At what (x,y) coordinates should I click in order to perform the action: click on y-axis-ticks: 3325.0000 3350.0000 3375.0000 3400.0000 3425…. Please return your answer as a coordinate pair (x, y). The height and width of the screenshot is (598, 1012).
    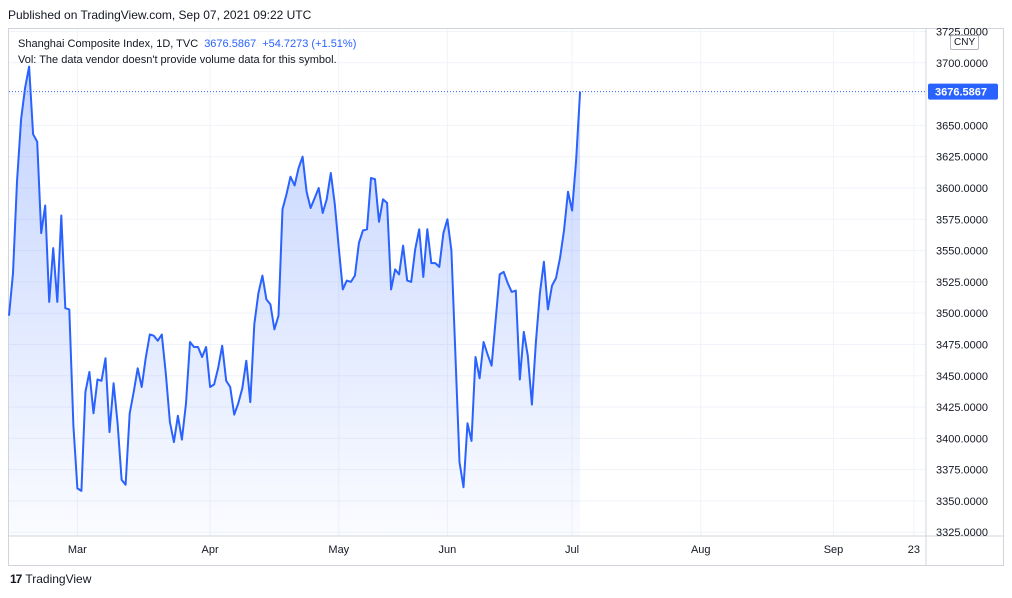
    Looking at the image, I should click on (962, 283).